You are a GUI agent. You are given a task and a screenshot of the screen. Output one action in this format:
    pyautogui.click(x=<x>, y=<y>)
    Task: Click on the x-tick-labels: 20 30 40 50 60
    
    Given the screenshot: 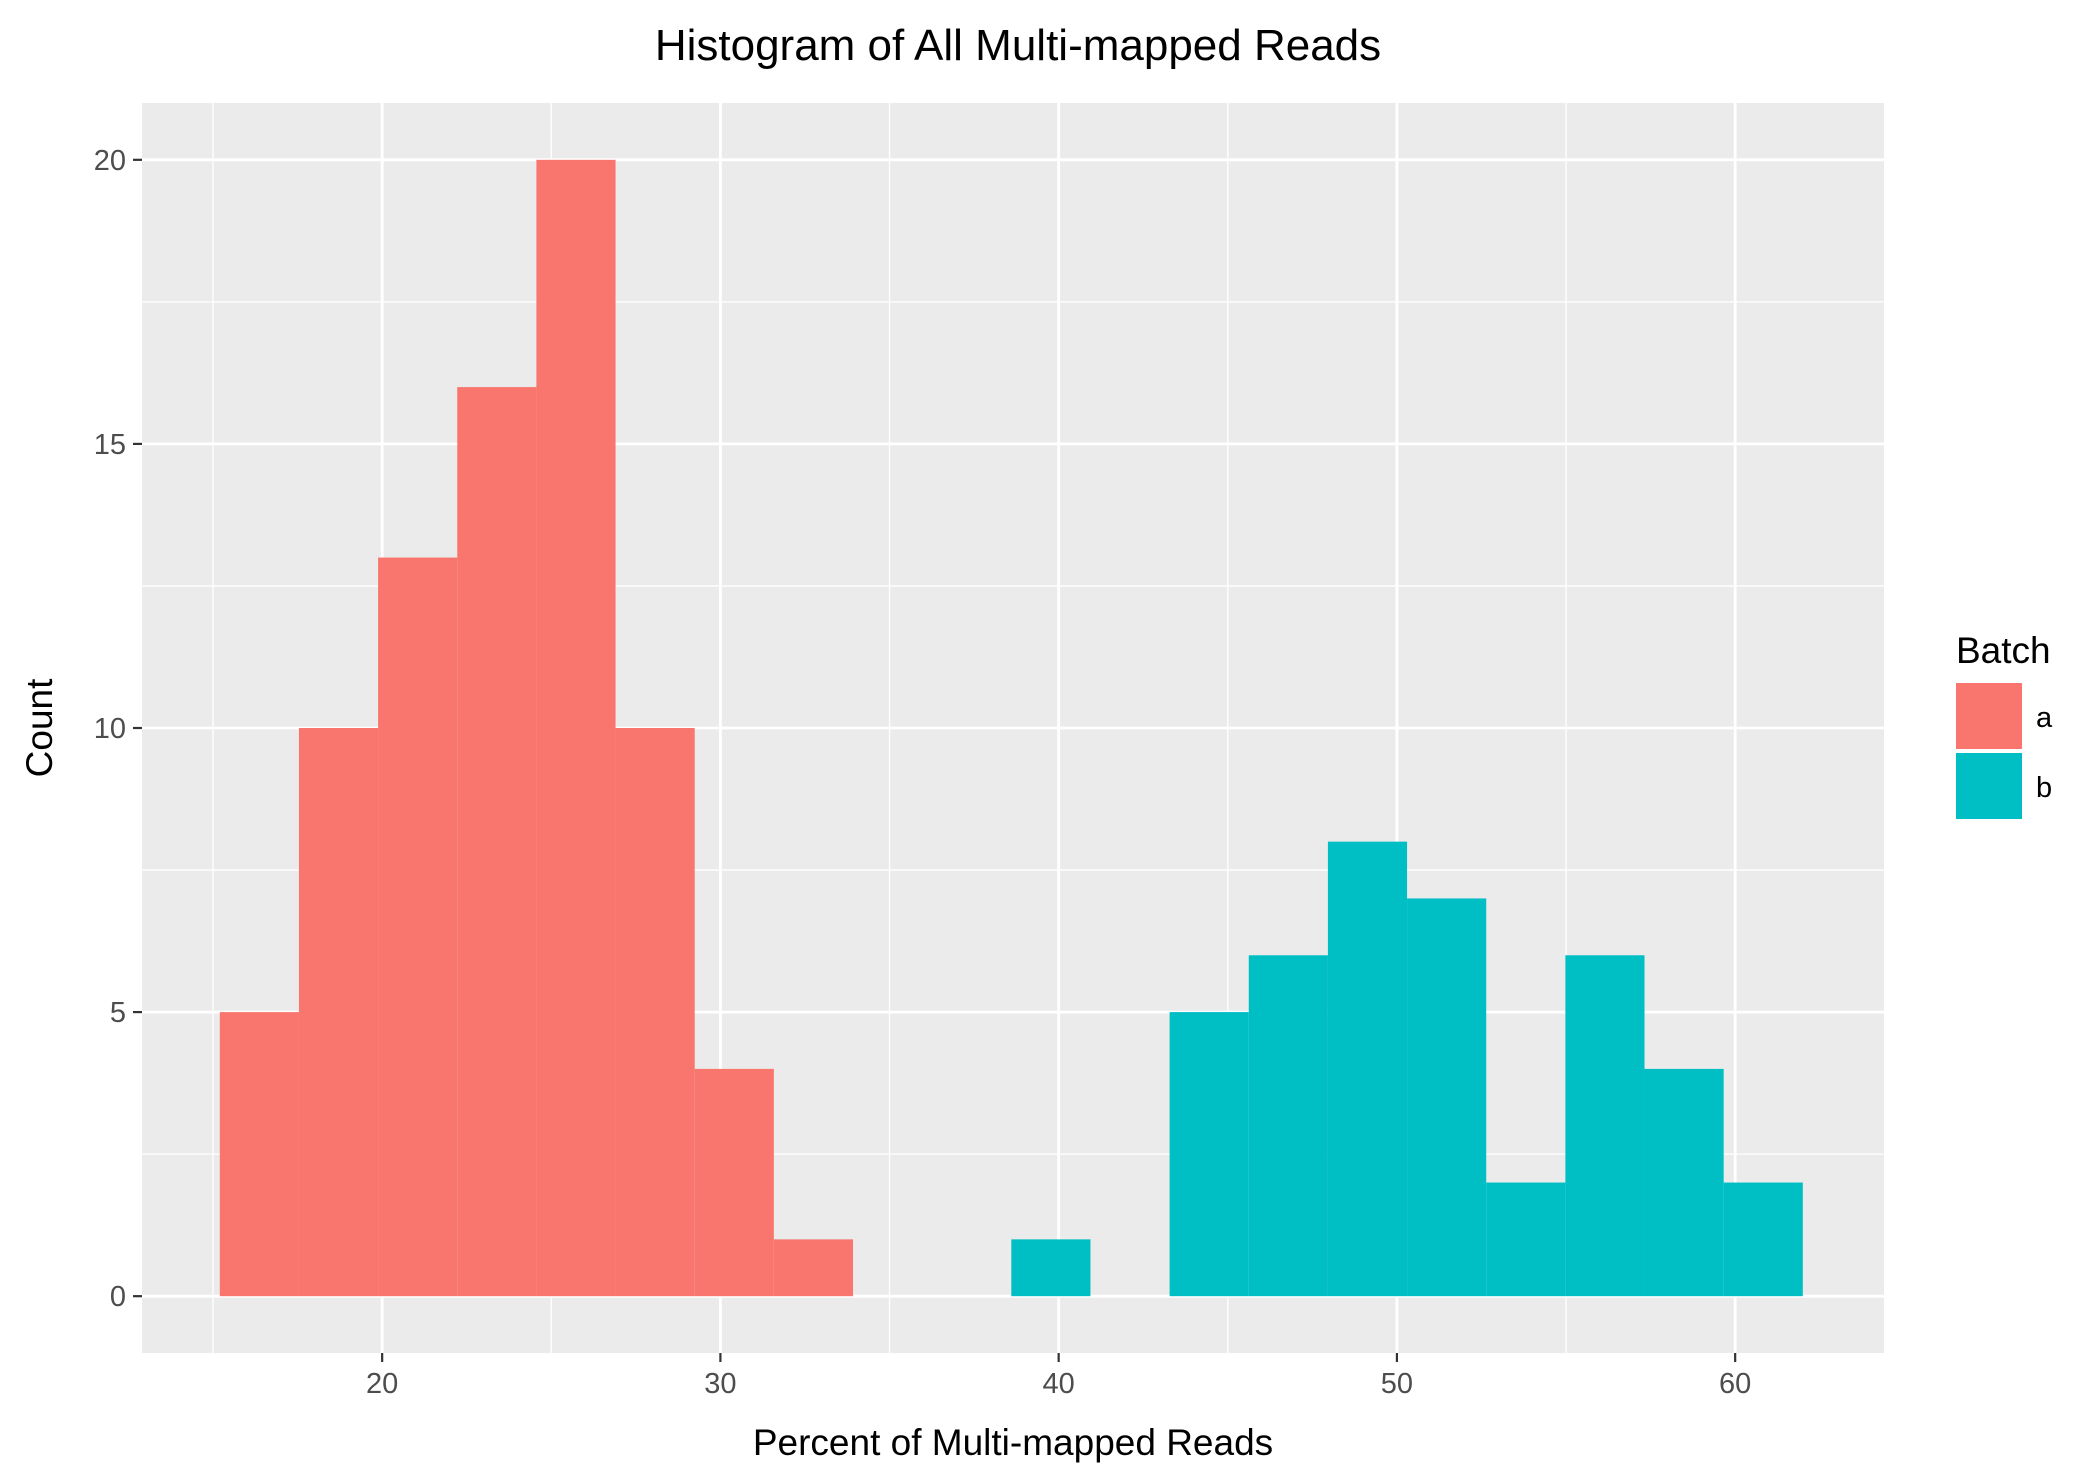 What is the action you would take?
    pyautogui.click(x=1058, y=1384)
    